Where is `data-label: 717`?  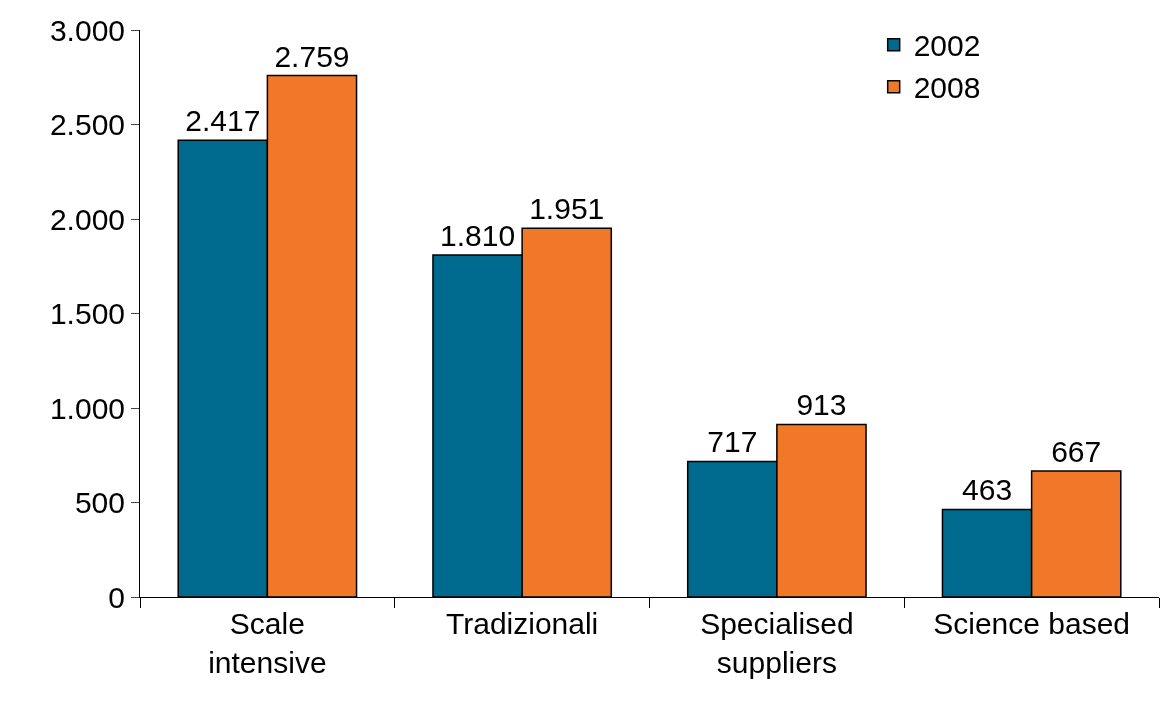
data-label: 717 is located at coordinates (732, 442).